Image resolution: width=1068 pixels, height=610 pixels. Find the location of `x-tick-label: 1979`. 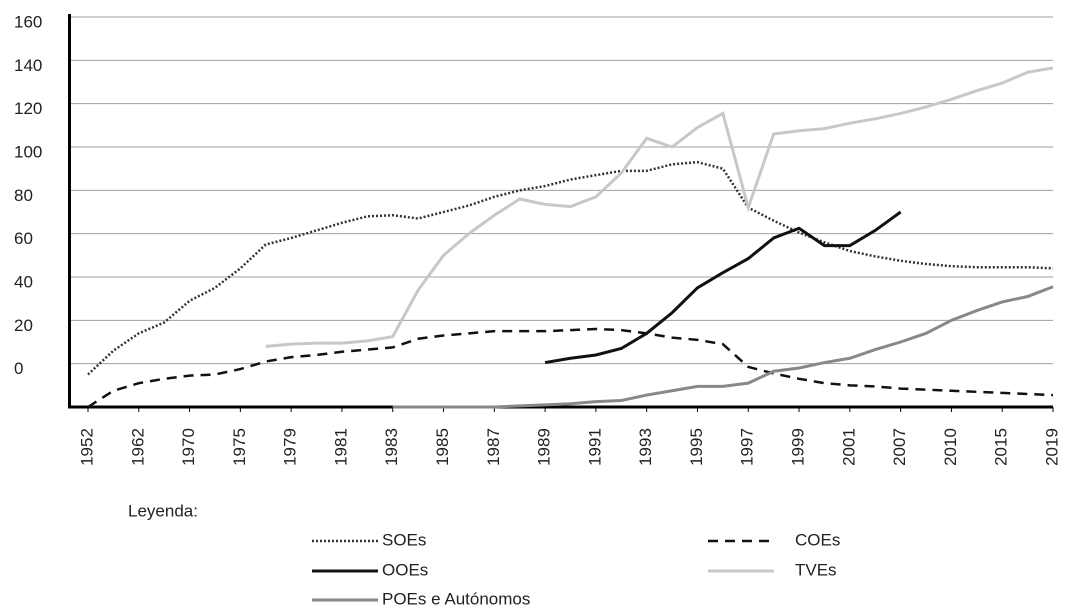

x-tick-label: 1979 is located at coordinates (290, 447).